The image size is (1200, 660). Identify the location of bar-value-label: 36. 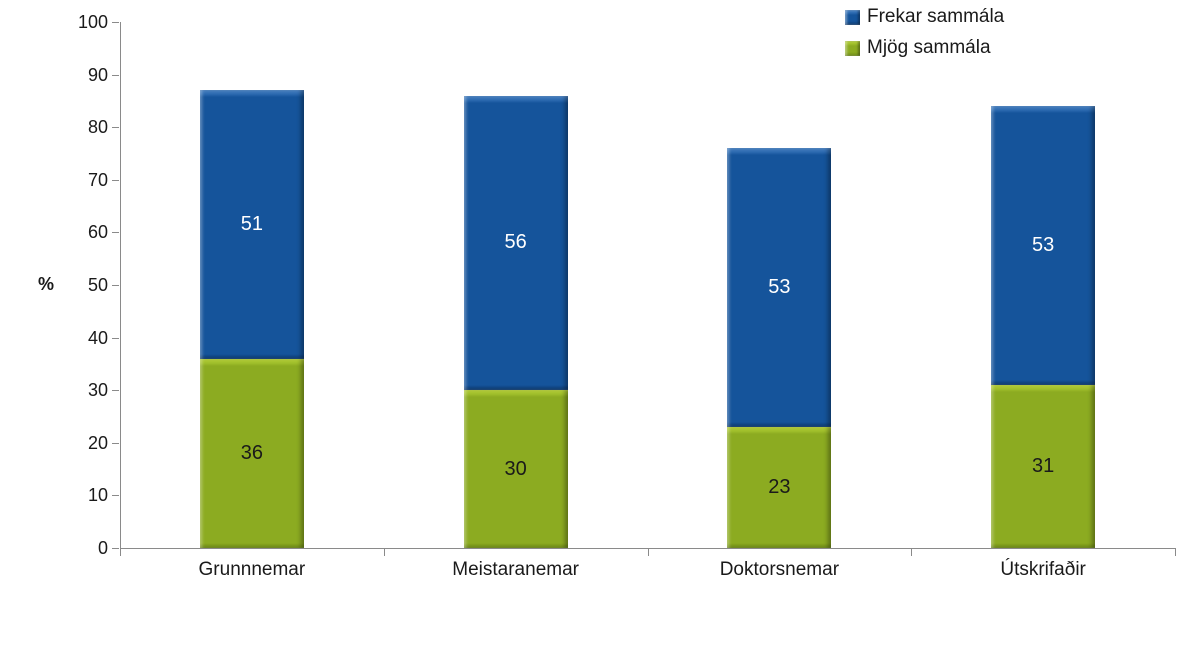
(251, 452).